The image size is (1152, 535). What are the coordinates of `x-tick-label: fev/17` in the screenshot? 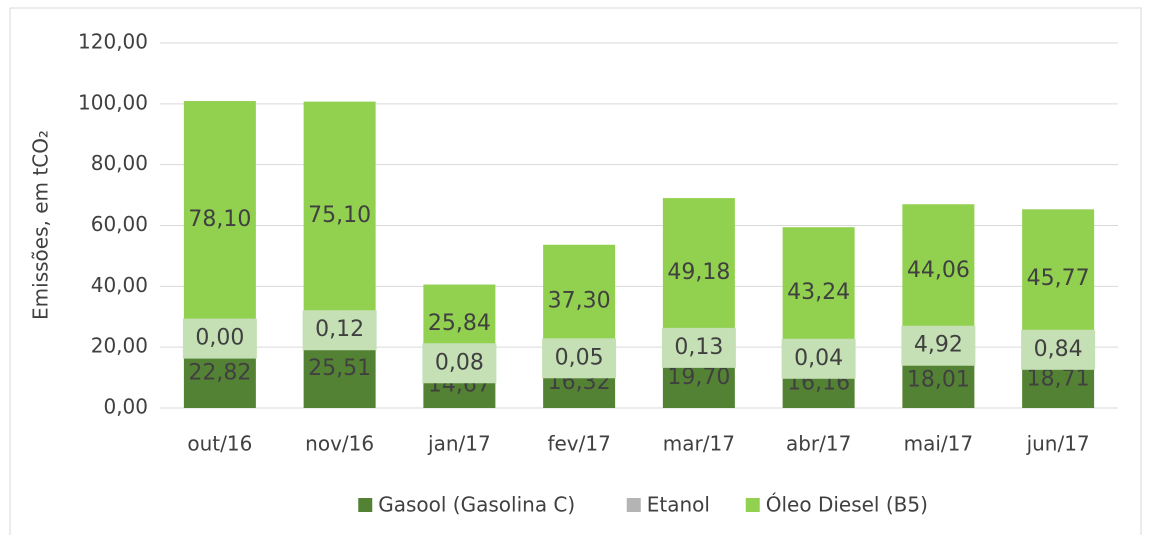 It's located at (578, 444).